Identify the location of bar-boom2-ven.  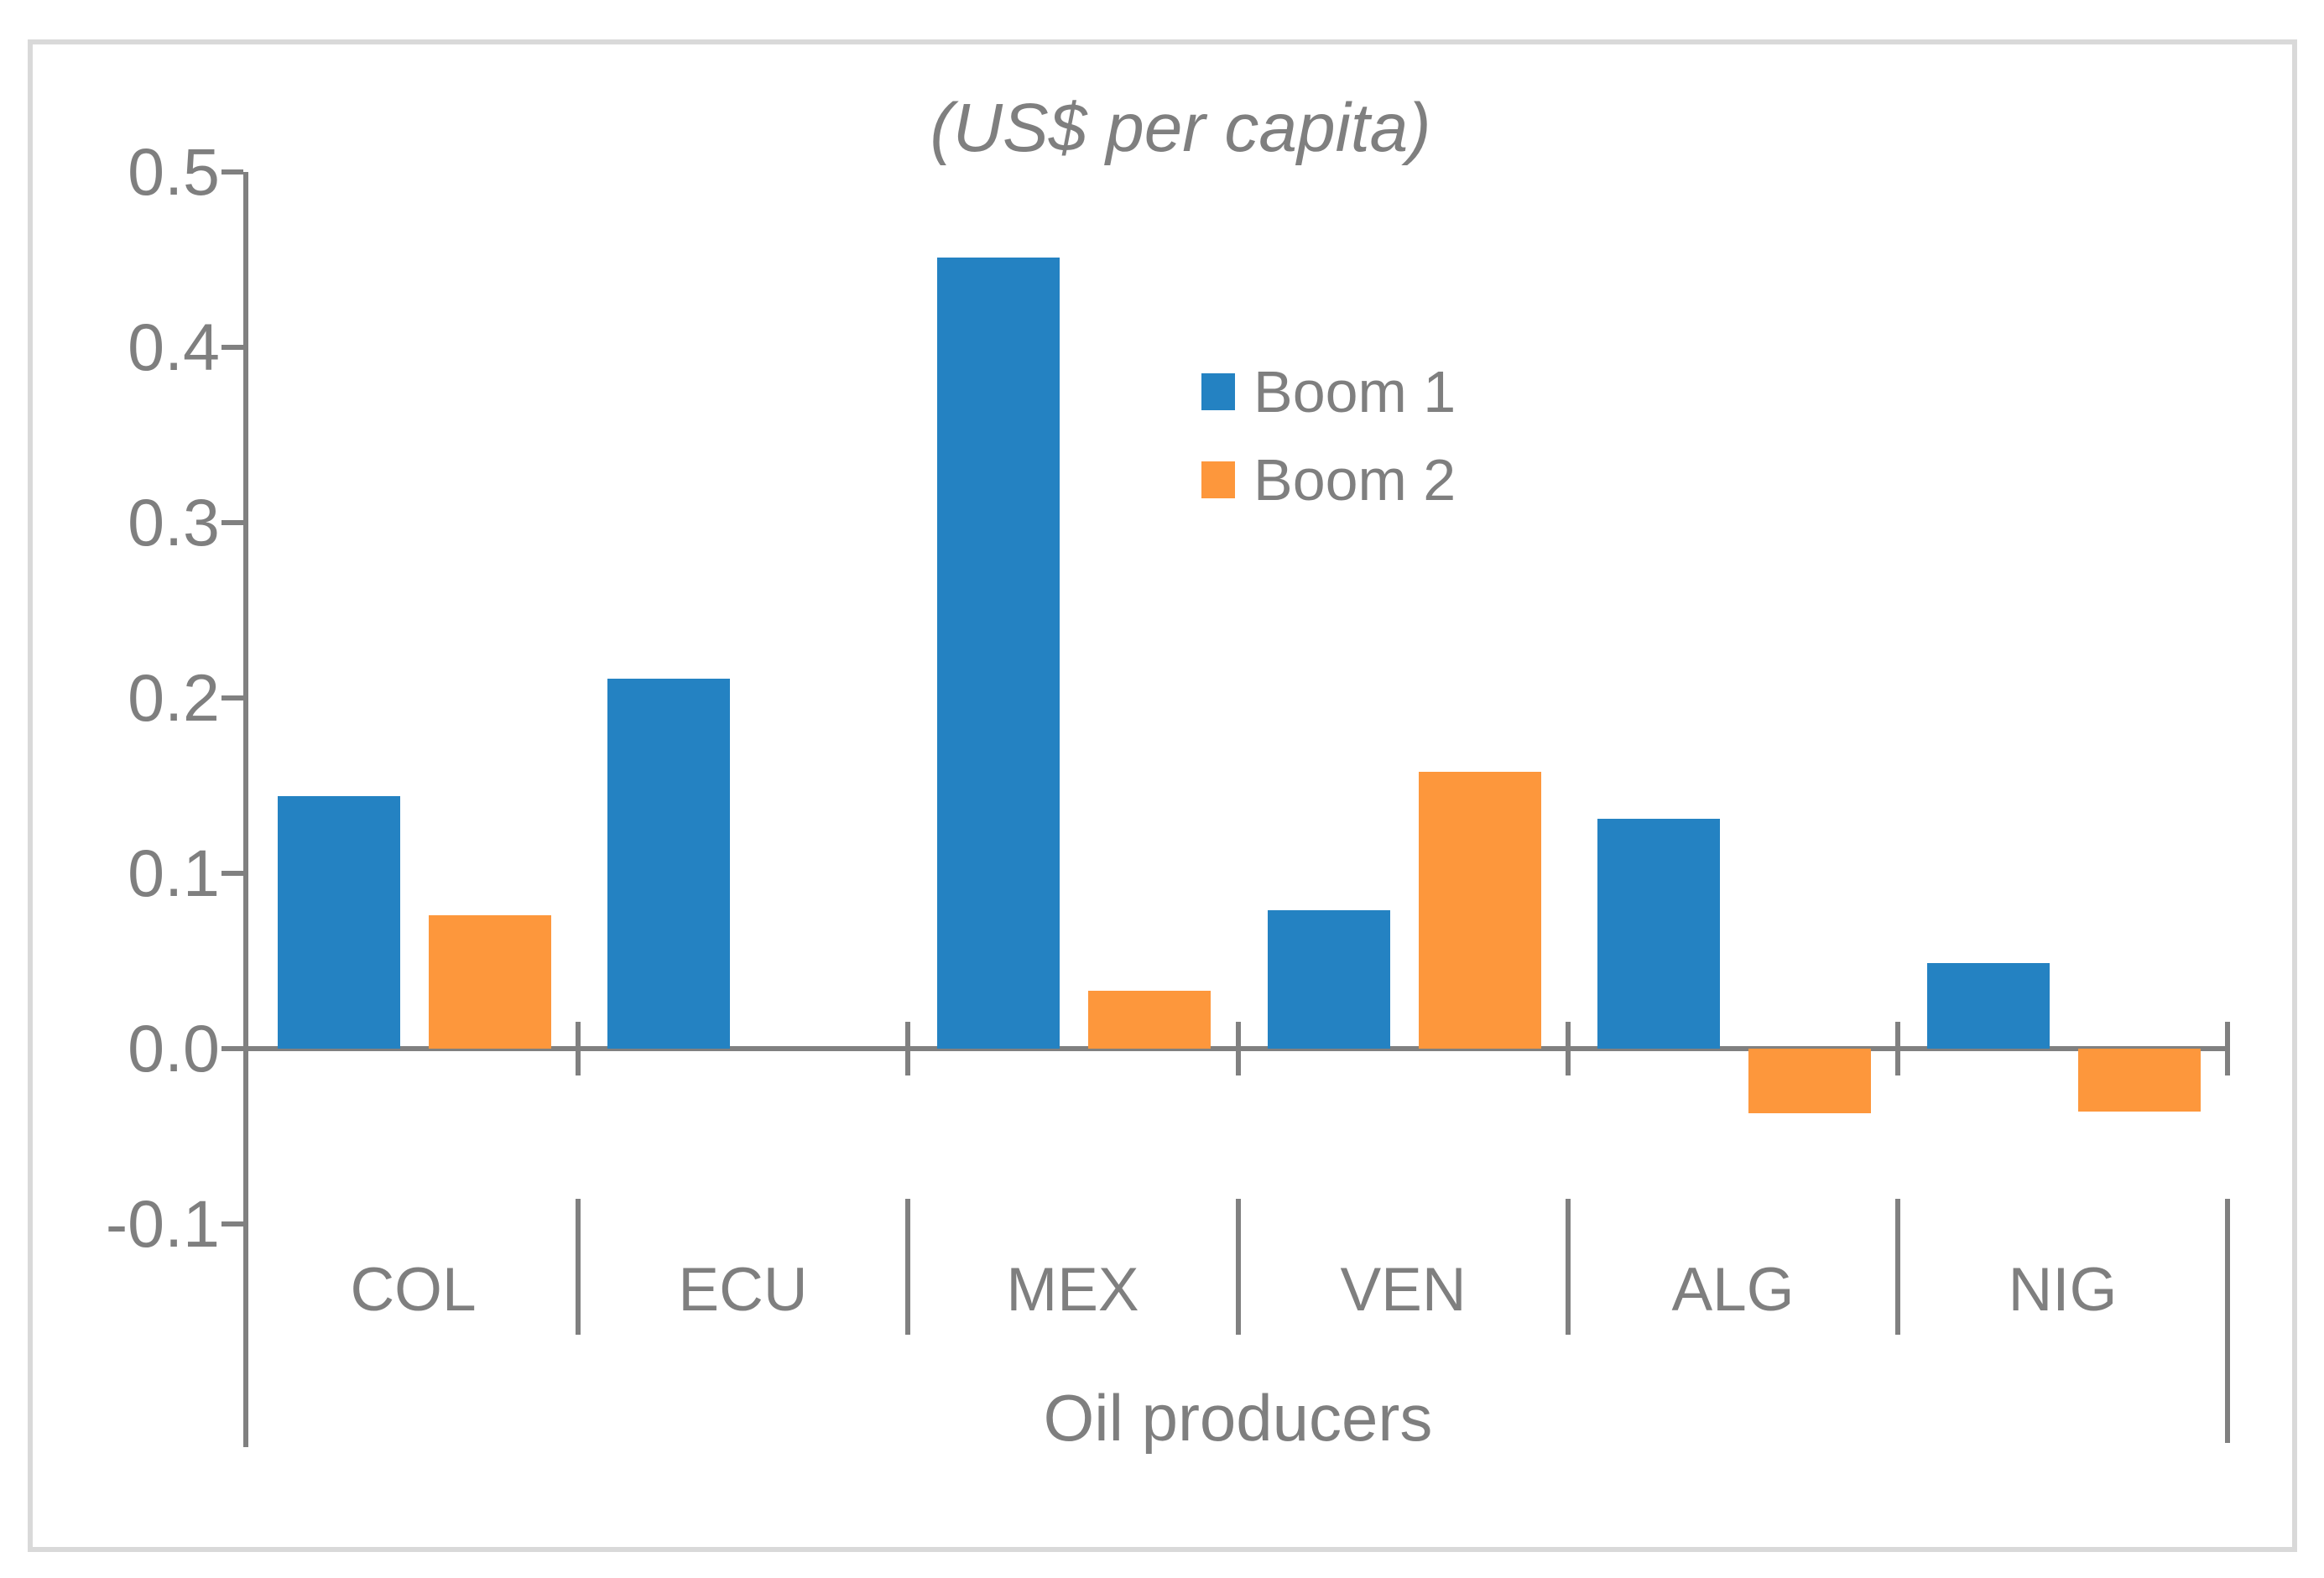
(1480, 910).